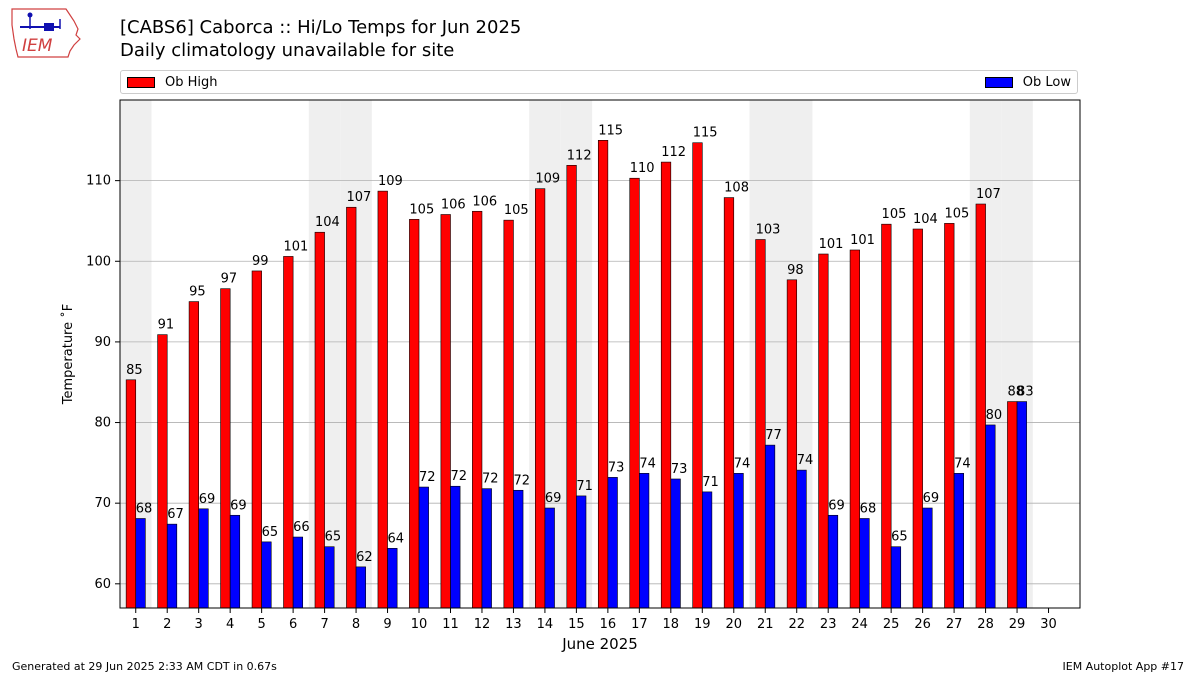  I want to click on bar-label-high: 108, so click(736, 188).